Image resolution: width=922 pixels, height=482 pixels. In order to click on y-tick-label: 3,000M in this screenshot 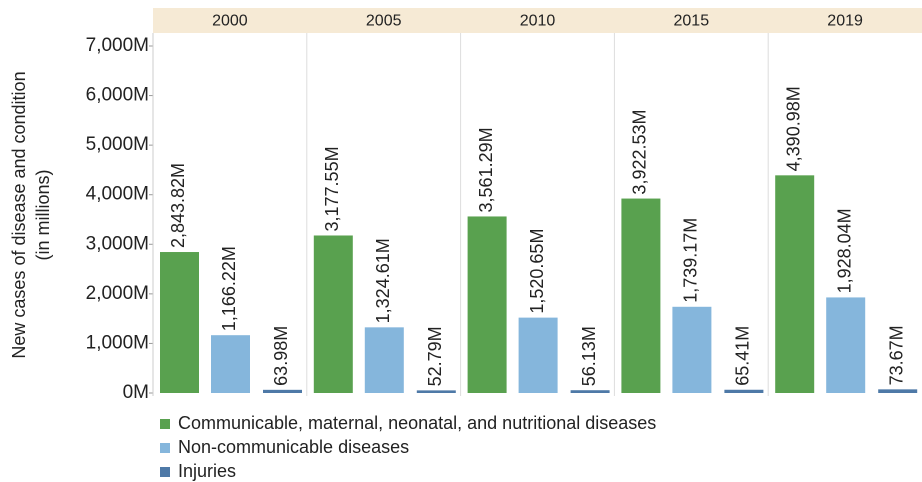, I will do `click(117, 243)`.